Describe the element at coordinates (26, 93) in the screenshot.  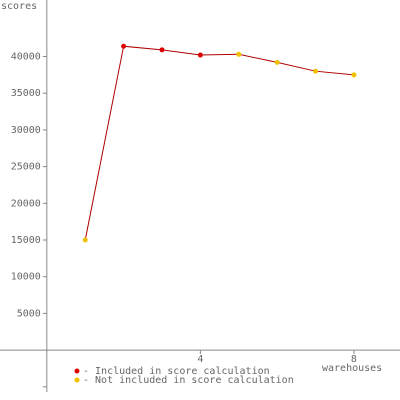
I see `y-tick-label: 35000` at that location.